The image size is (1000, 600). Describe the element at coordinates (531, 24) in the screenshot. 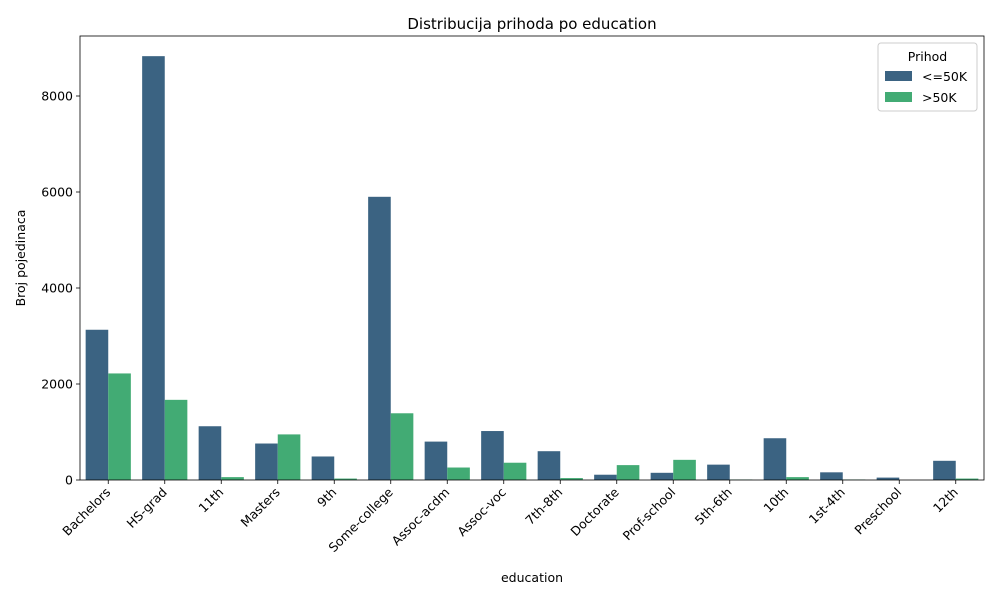

I see `chart-title: Distribucija prihoda po education` at that location.